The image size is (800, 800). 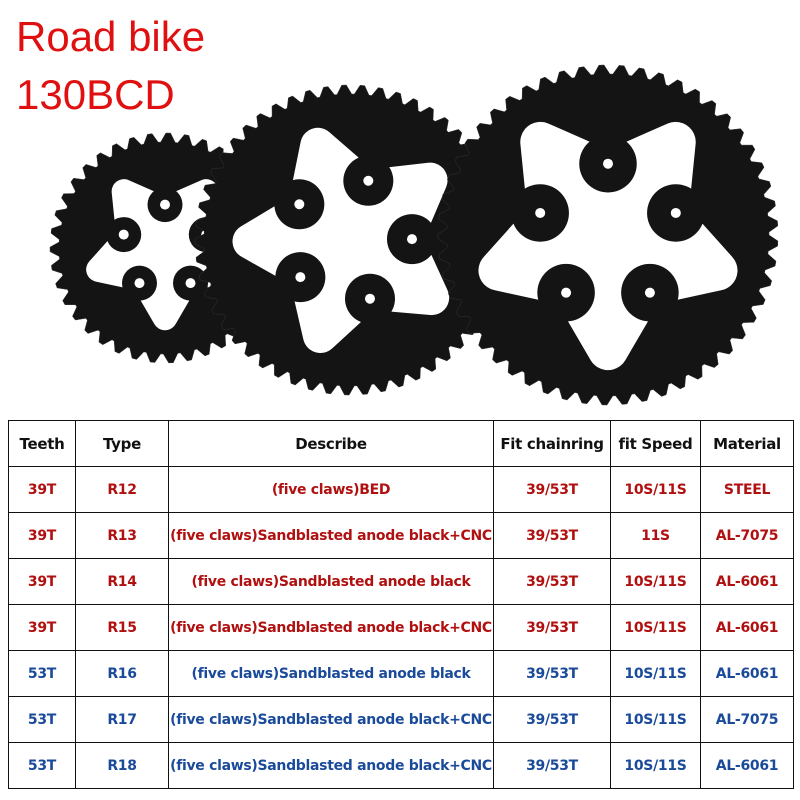 What do you see at coordinates (331, 489) in the screenshot?
I see `cell-describe: (five claws)BED` at bounding box center [331, 489].